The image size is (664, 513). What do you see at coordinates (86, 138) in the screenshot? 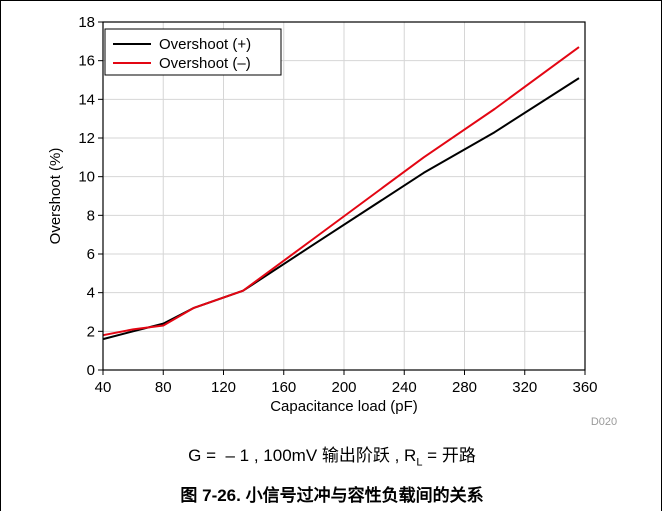
I see `y-tick-label: 12` at bounding box center [86, 138].